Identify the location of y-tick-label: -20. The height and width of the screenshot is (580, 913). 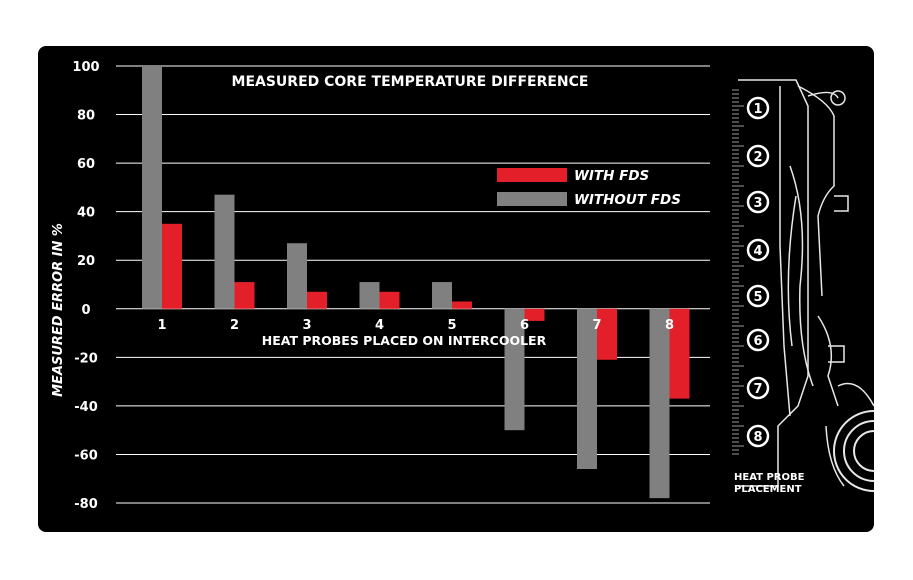
(86, 358).